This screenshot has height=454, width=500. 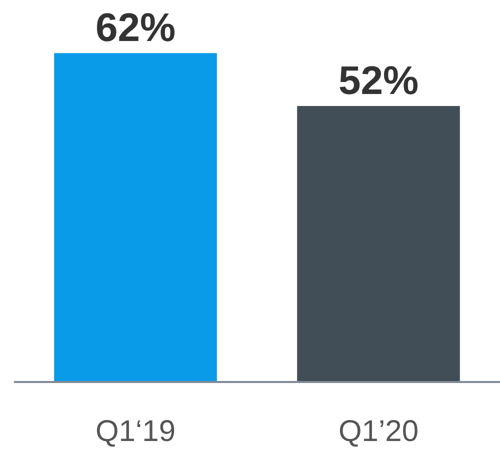 I want to click on x-tick-label: Q1‘19, so click(x=135, y=431).